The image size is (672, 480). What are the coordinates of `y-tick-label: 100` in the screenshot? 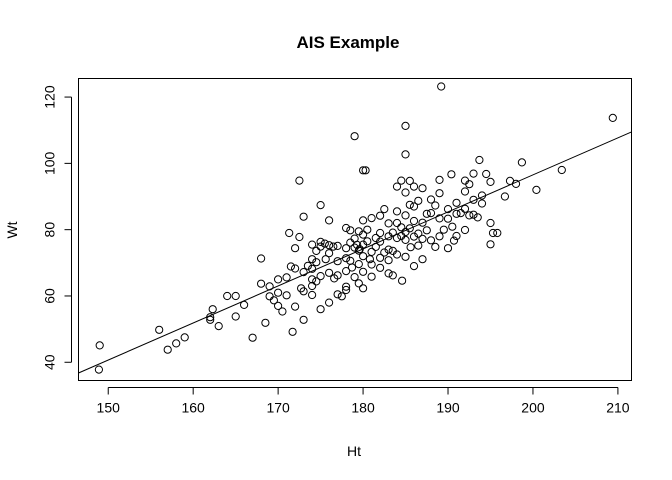 It's located at (50, 163).